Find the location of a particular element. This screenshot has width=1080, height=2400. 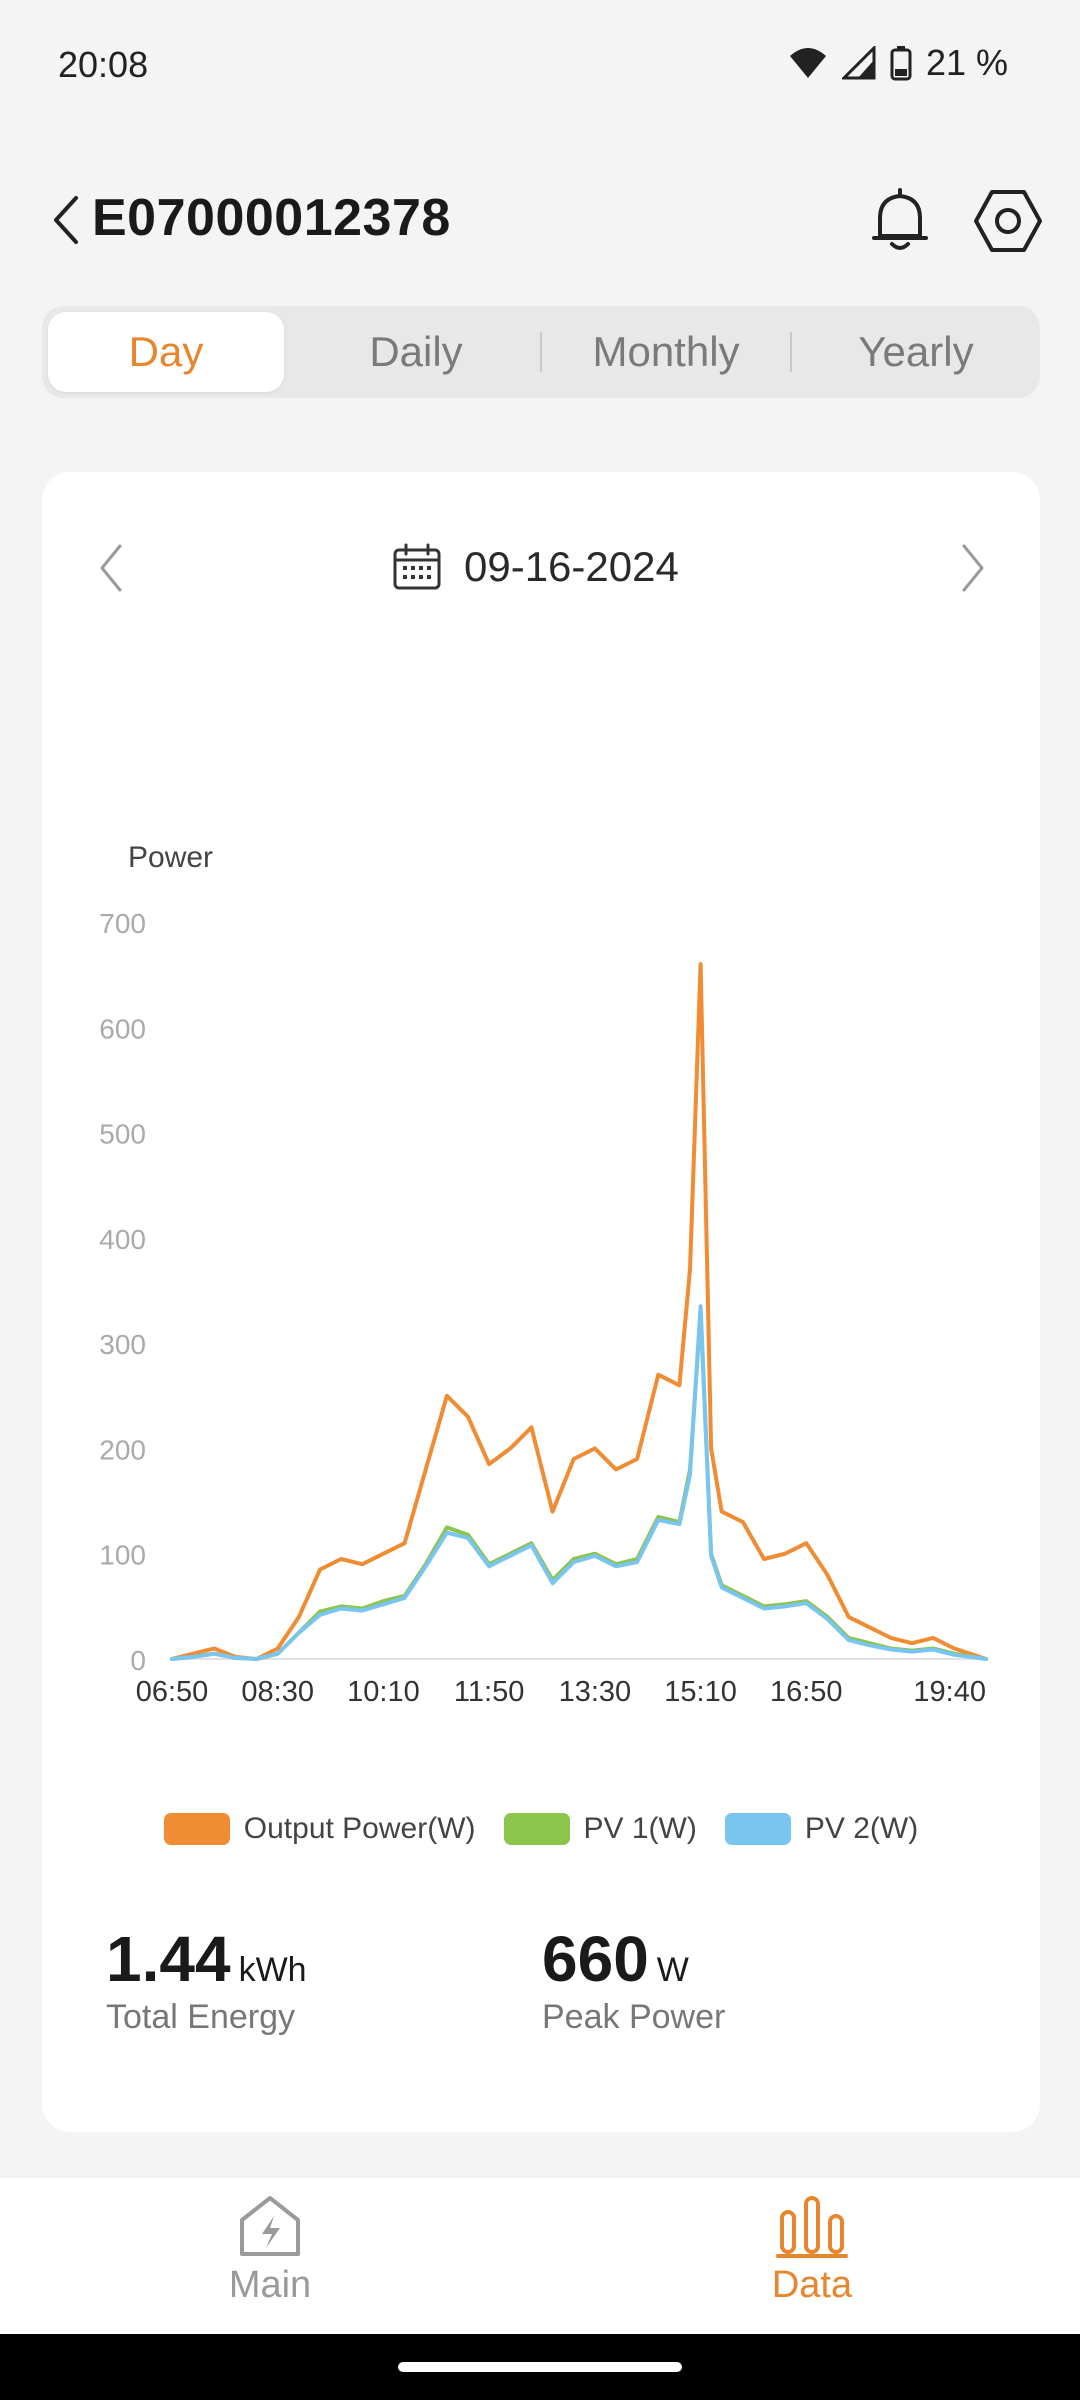

total-energy-stat: 1.44 kWh Total Energy is located at coordinates (206, 1979).